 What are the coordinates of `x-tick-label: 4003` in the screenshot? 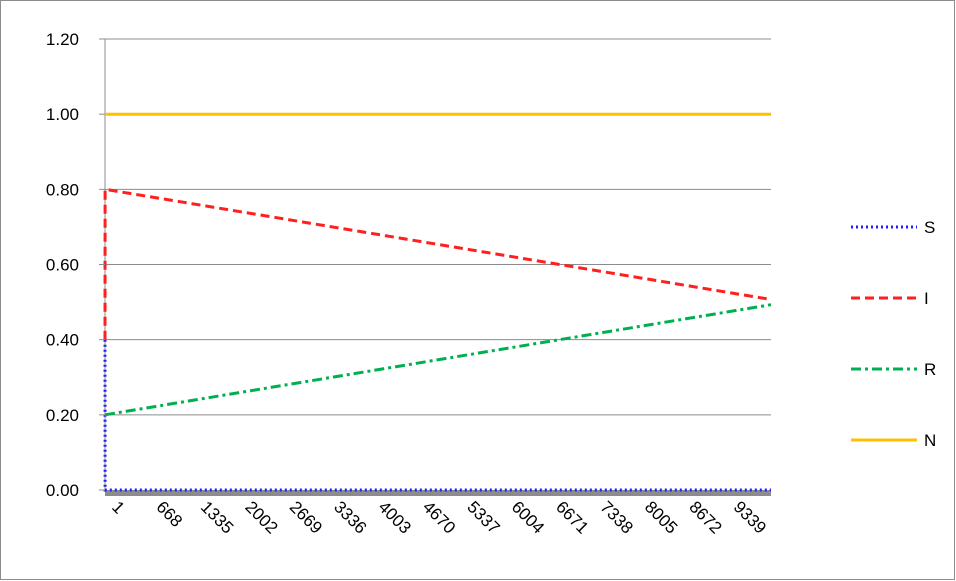 It's located at (395, 517).